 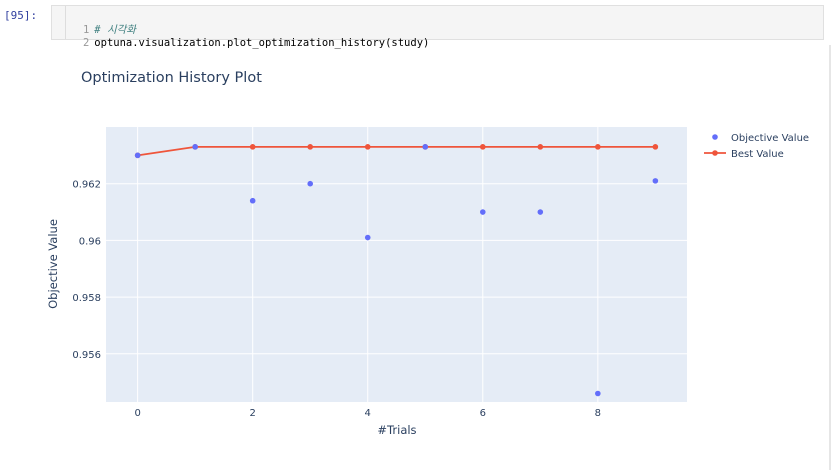 What do you see at coordinates (171, 78) in the screenshot?
I see `chart-title: Optimization History Plot` at bounding box center [171, 78].